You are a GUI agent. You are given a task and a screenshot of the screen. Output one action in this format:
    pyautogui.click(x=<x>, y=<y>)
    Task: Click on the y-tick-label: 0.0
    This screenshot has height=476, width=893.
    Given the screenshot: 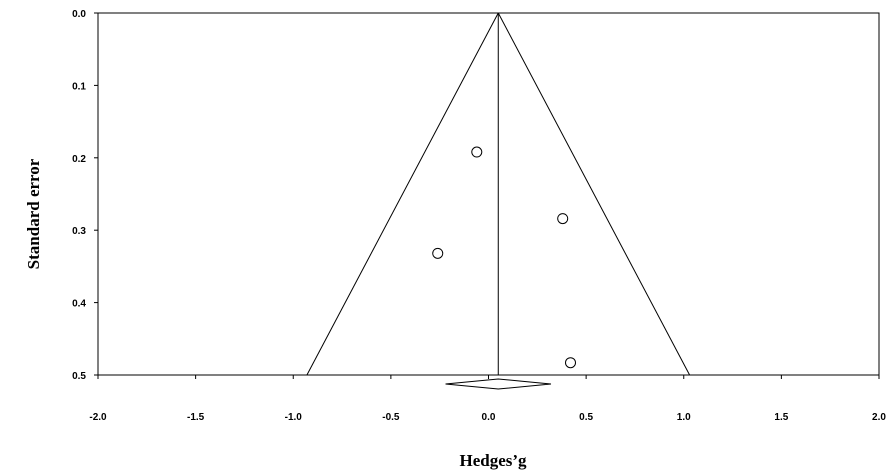 What is the action you would take?
    pyautogui.click(x=79, y=14)
    